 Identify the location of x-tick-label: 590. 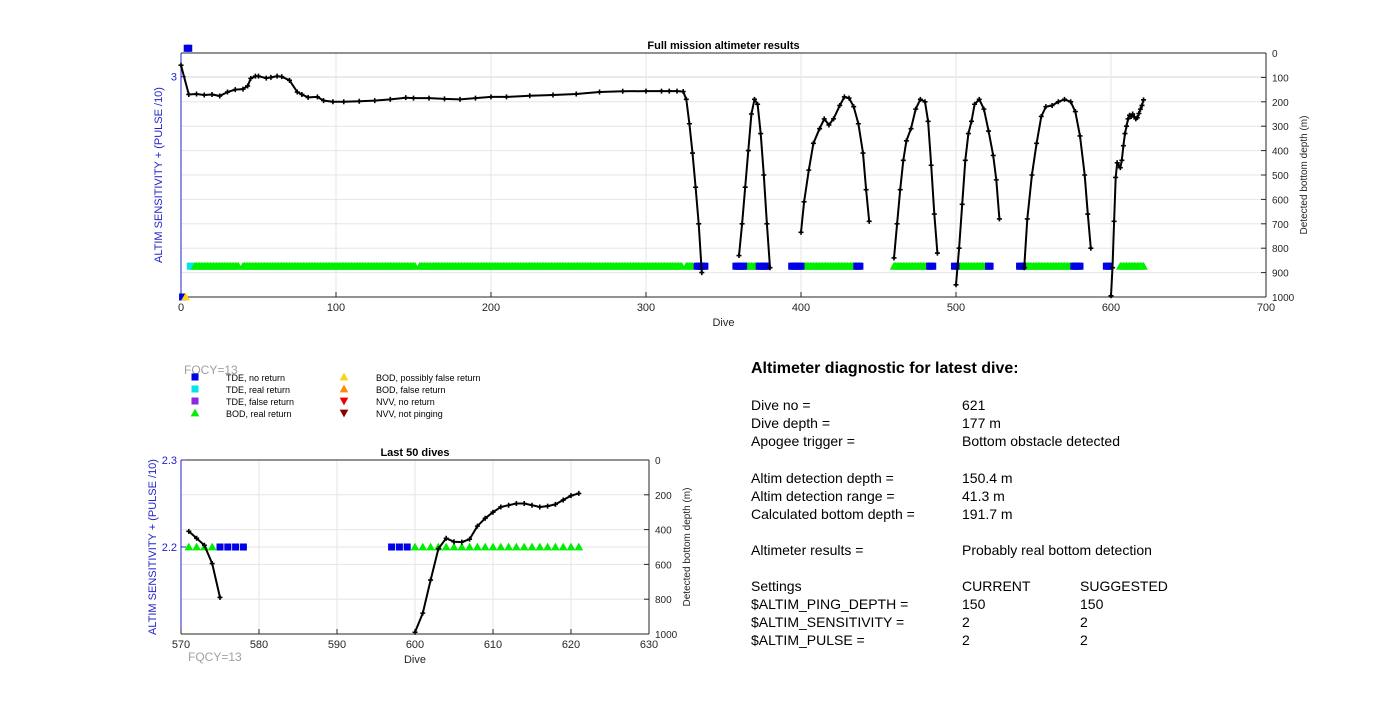
(337, 645).